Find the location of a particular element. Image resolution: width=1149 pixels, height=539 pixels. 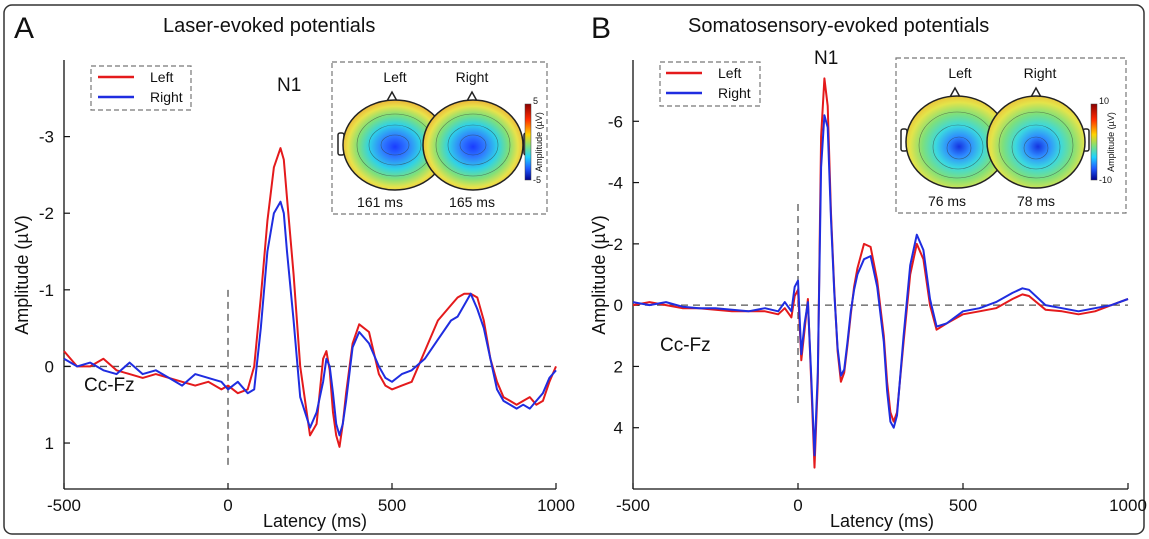

panel-b-cbar-max: 10 is located at coordinates (1104, 101).